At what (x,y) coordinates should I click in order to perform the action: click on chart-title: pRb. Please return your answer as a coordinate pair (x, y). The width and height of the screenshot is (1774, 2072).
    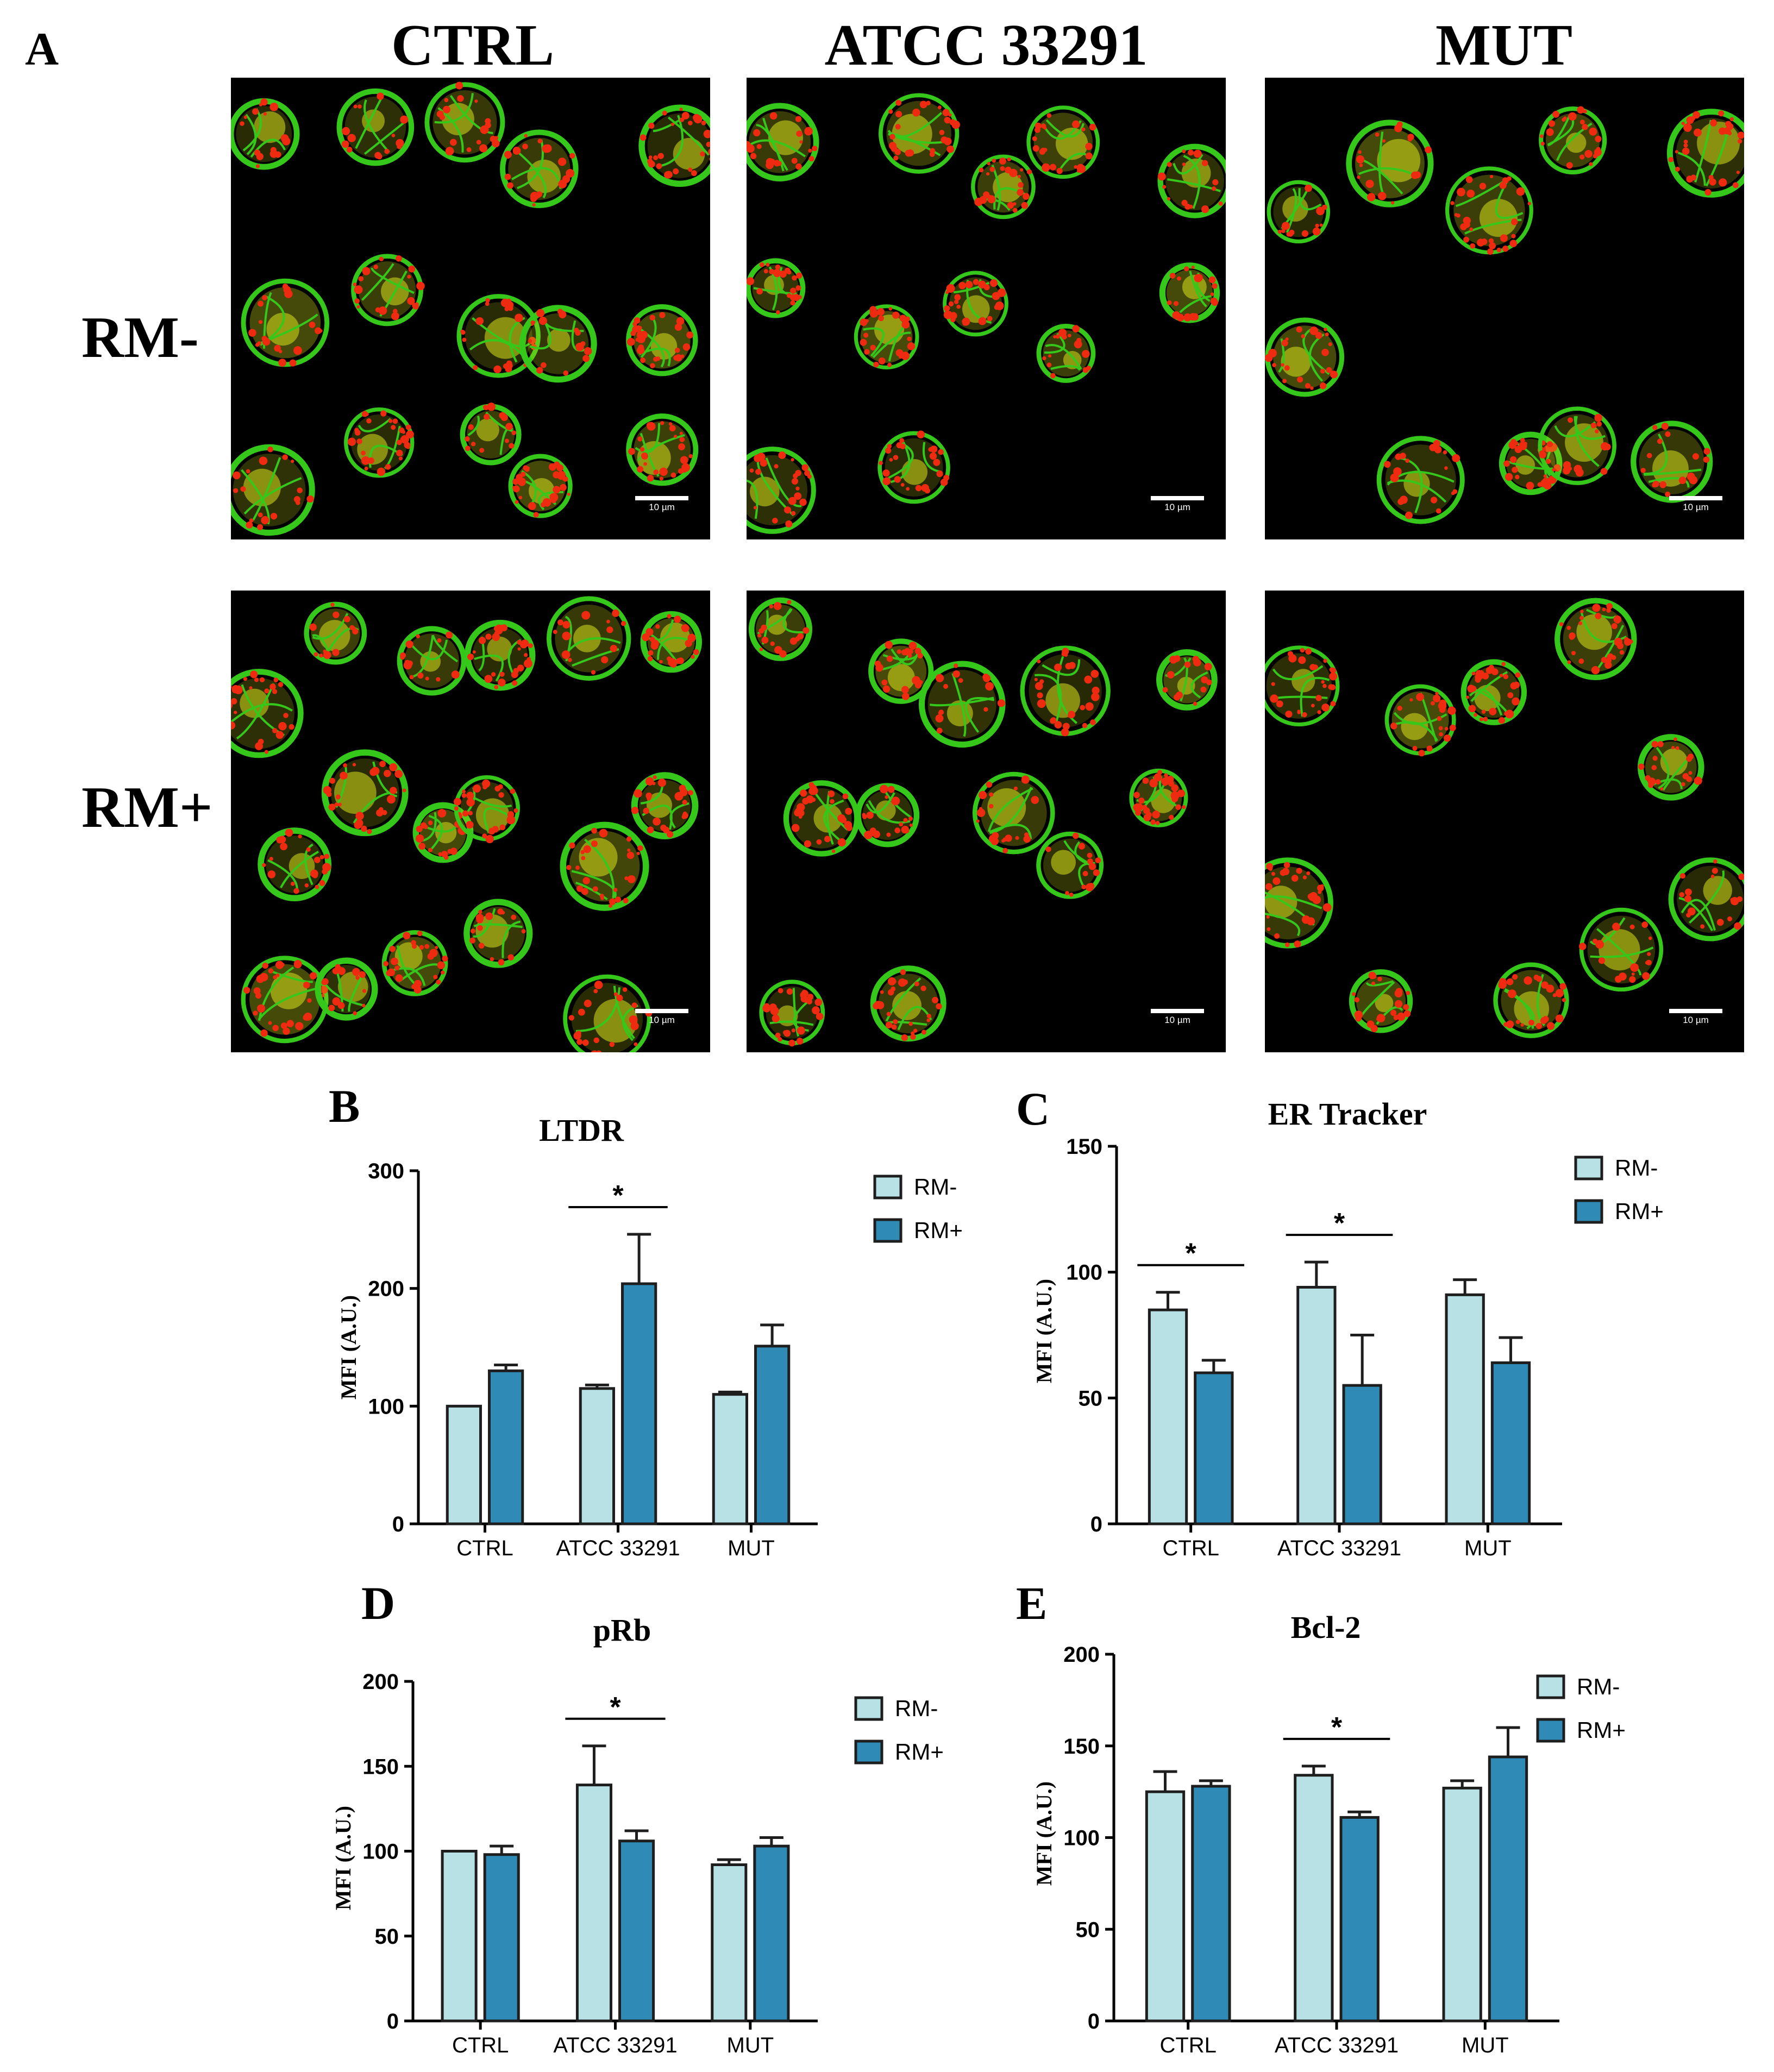
    Looking at the image, I should click on (622, 1630).